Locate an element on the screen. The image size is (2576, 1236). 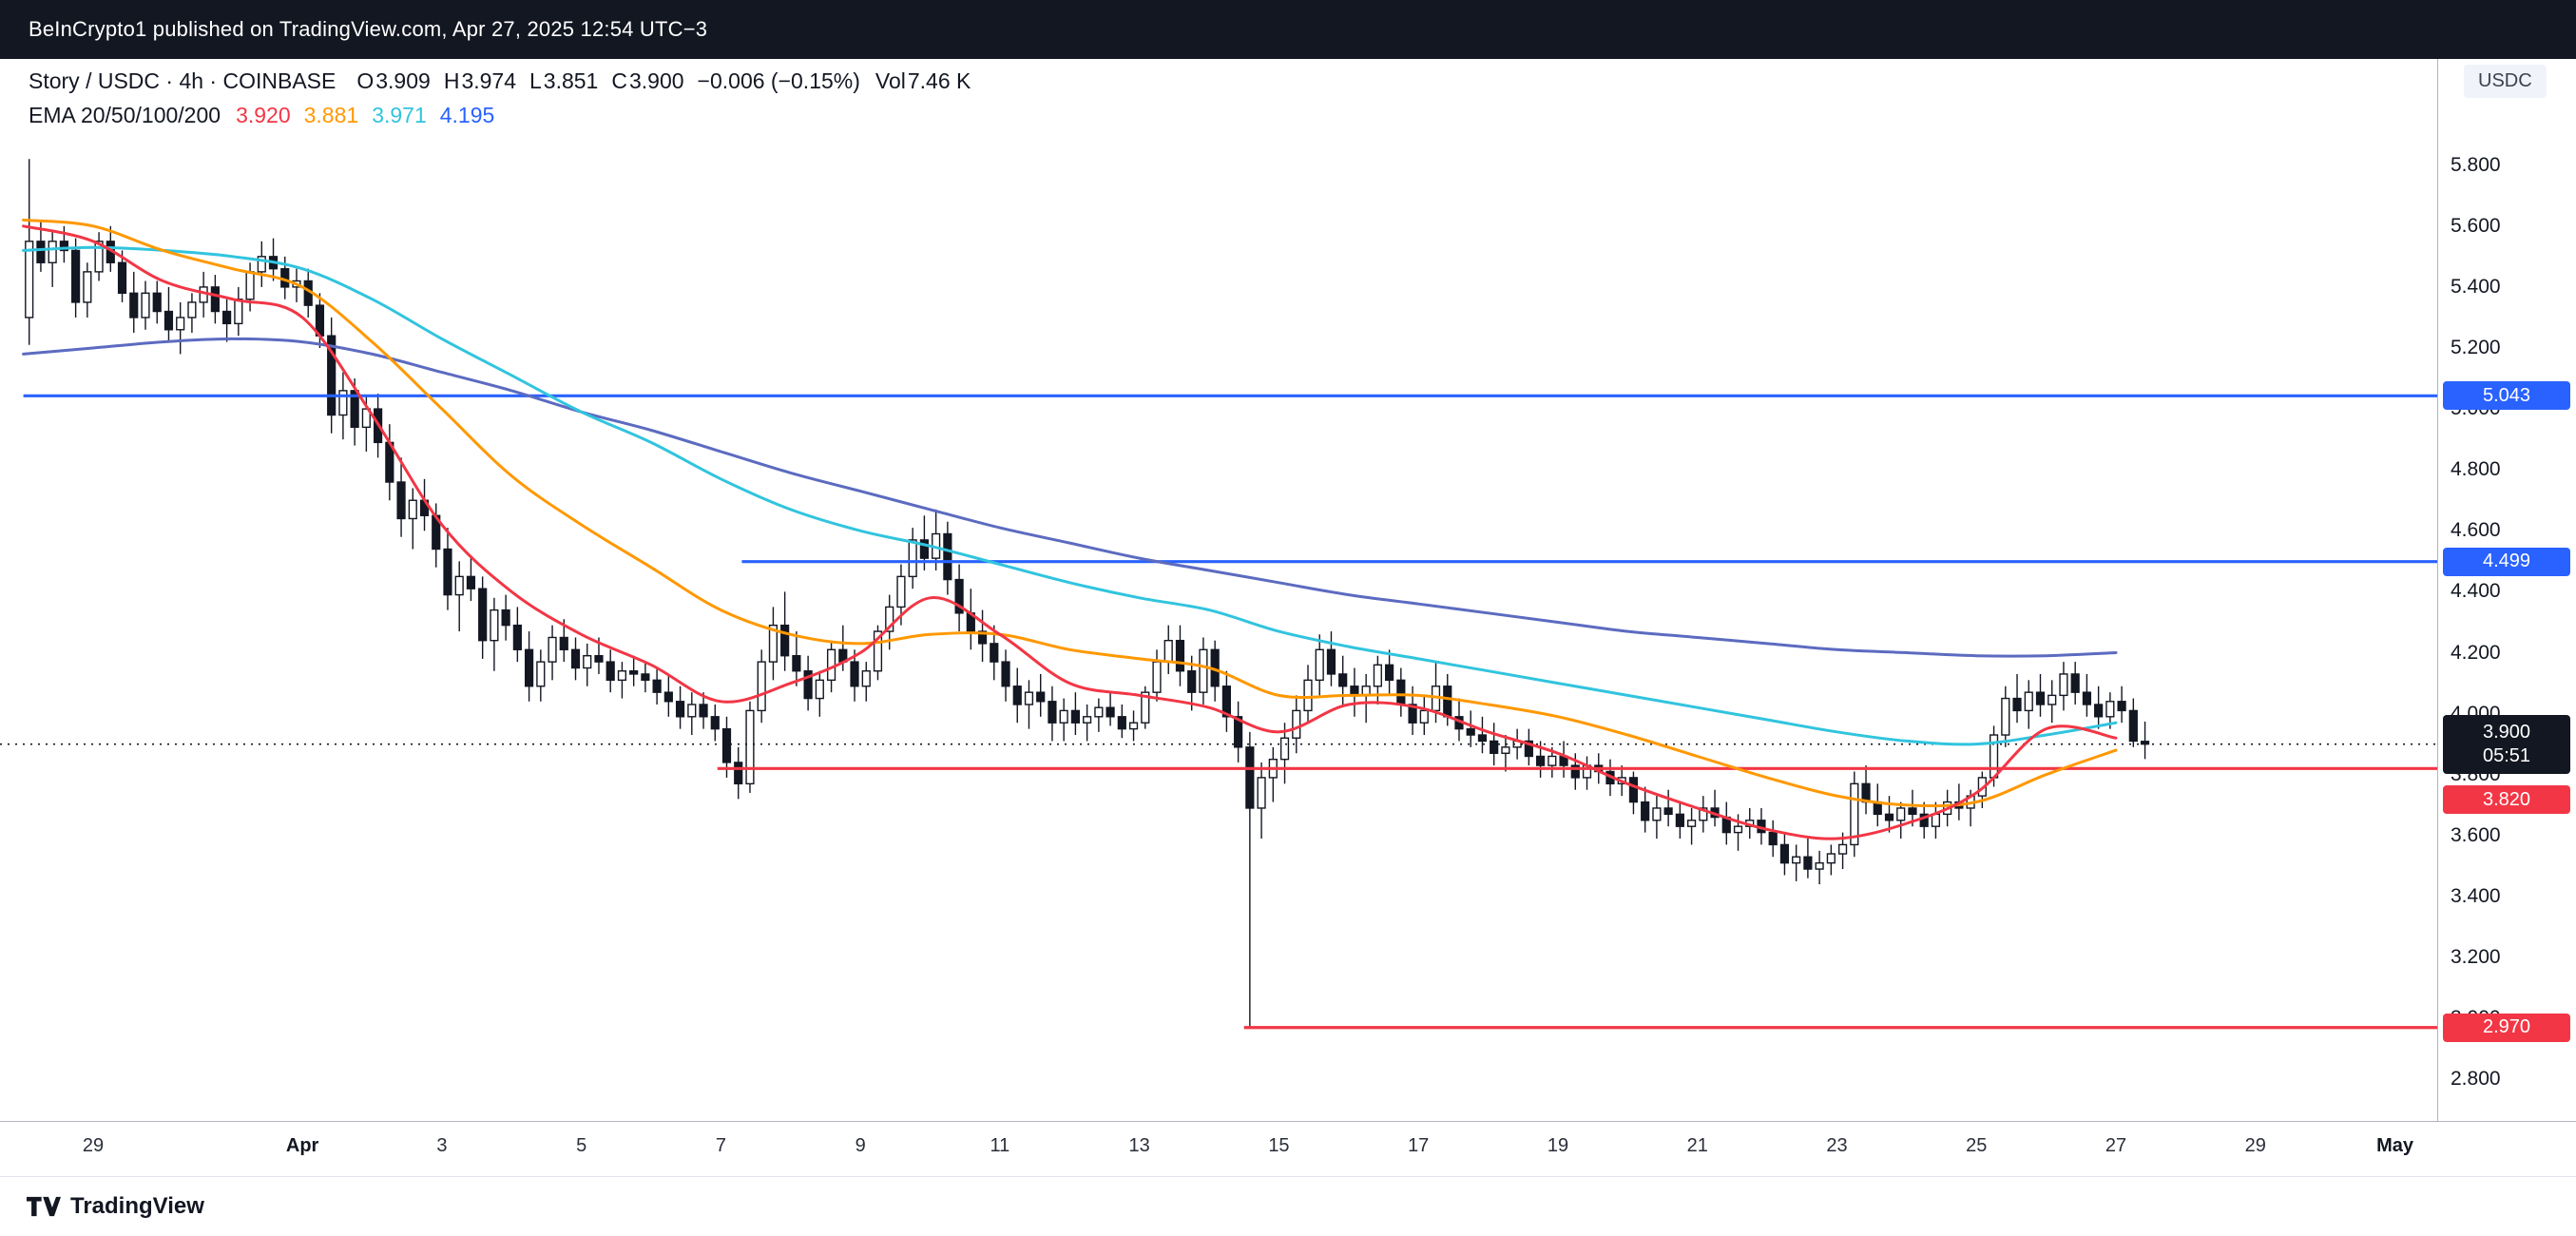
tradingview-brand-text: TradingView is located at coordinates (137, 1206).